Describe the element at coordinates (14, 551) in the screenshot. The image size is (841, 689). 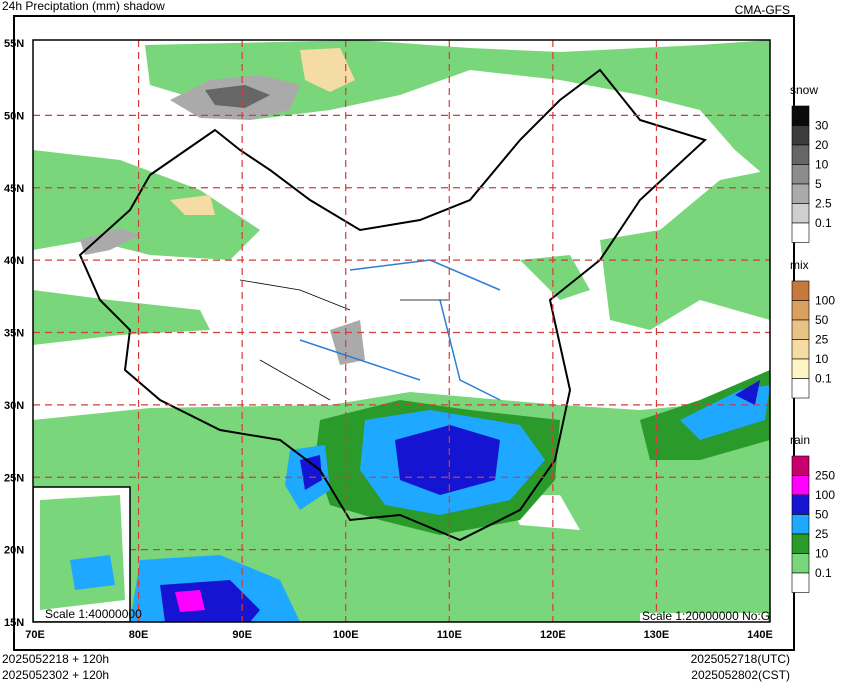
I see `lat-label: 20N` at that location.